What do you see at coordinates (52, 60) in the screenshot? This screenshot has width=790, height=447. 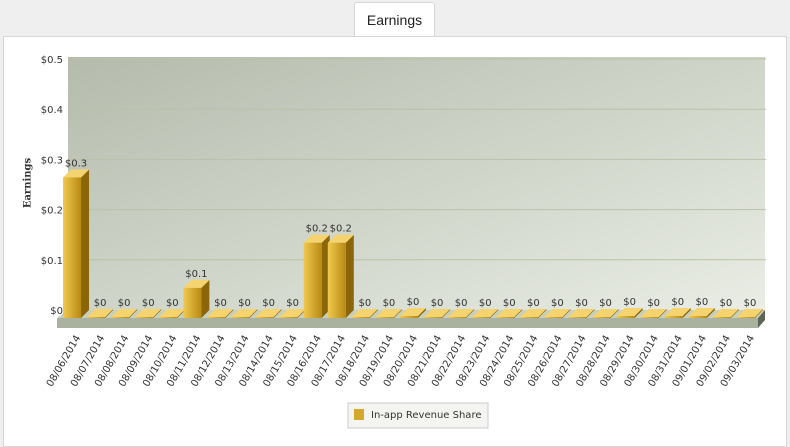 I see `y-tick-label: $0.5` at bounding box center [52, 60].